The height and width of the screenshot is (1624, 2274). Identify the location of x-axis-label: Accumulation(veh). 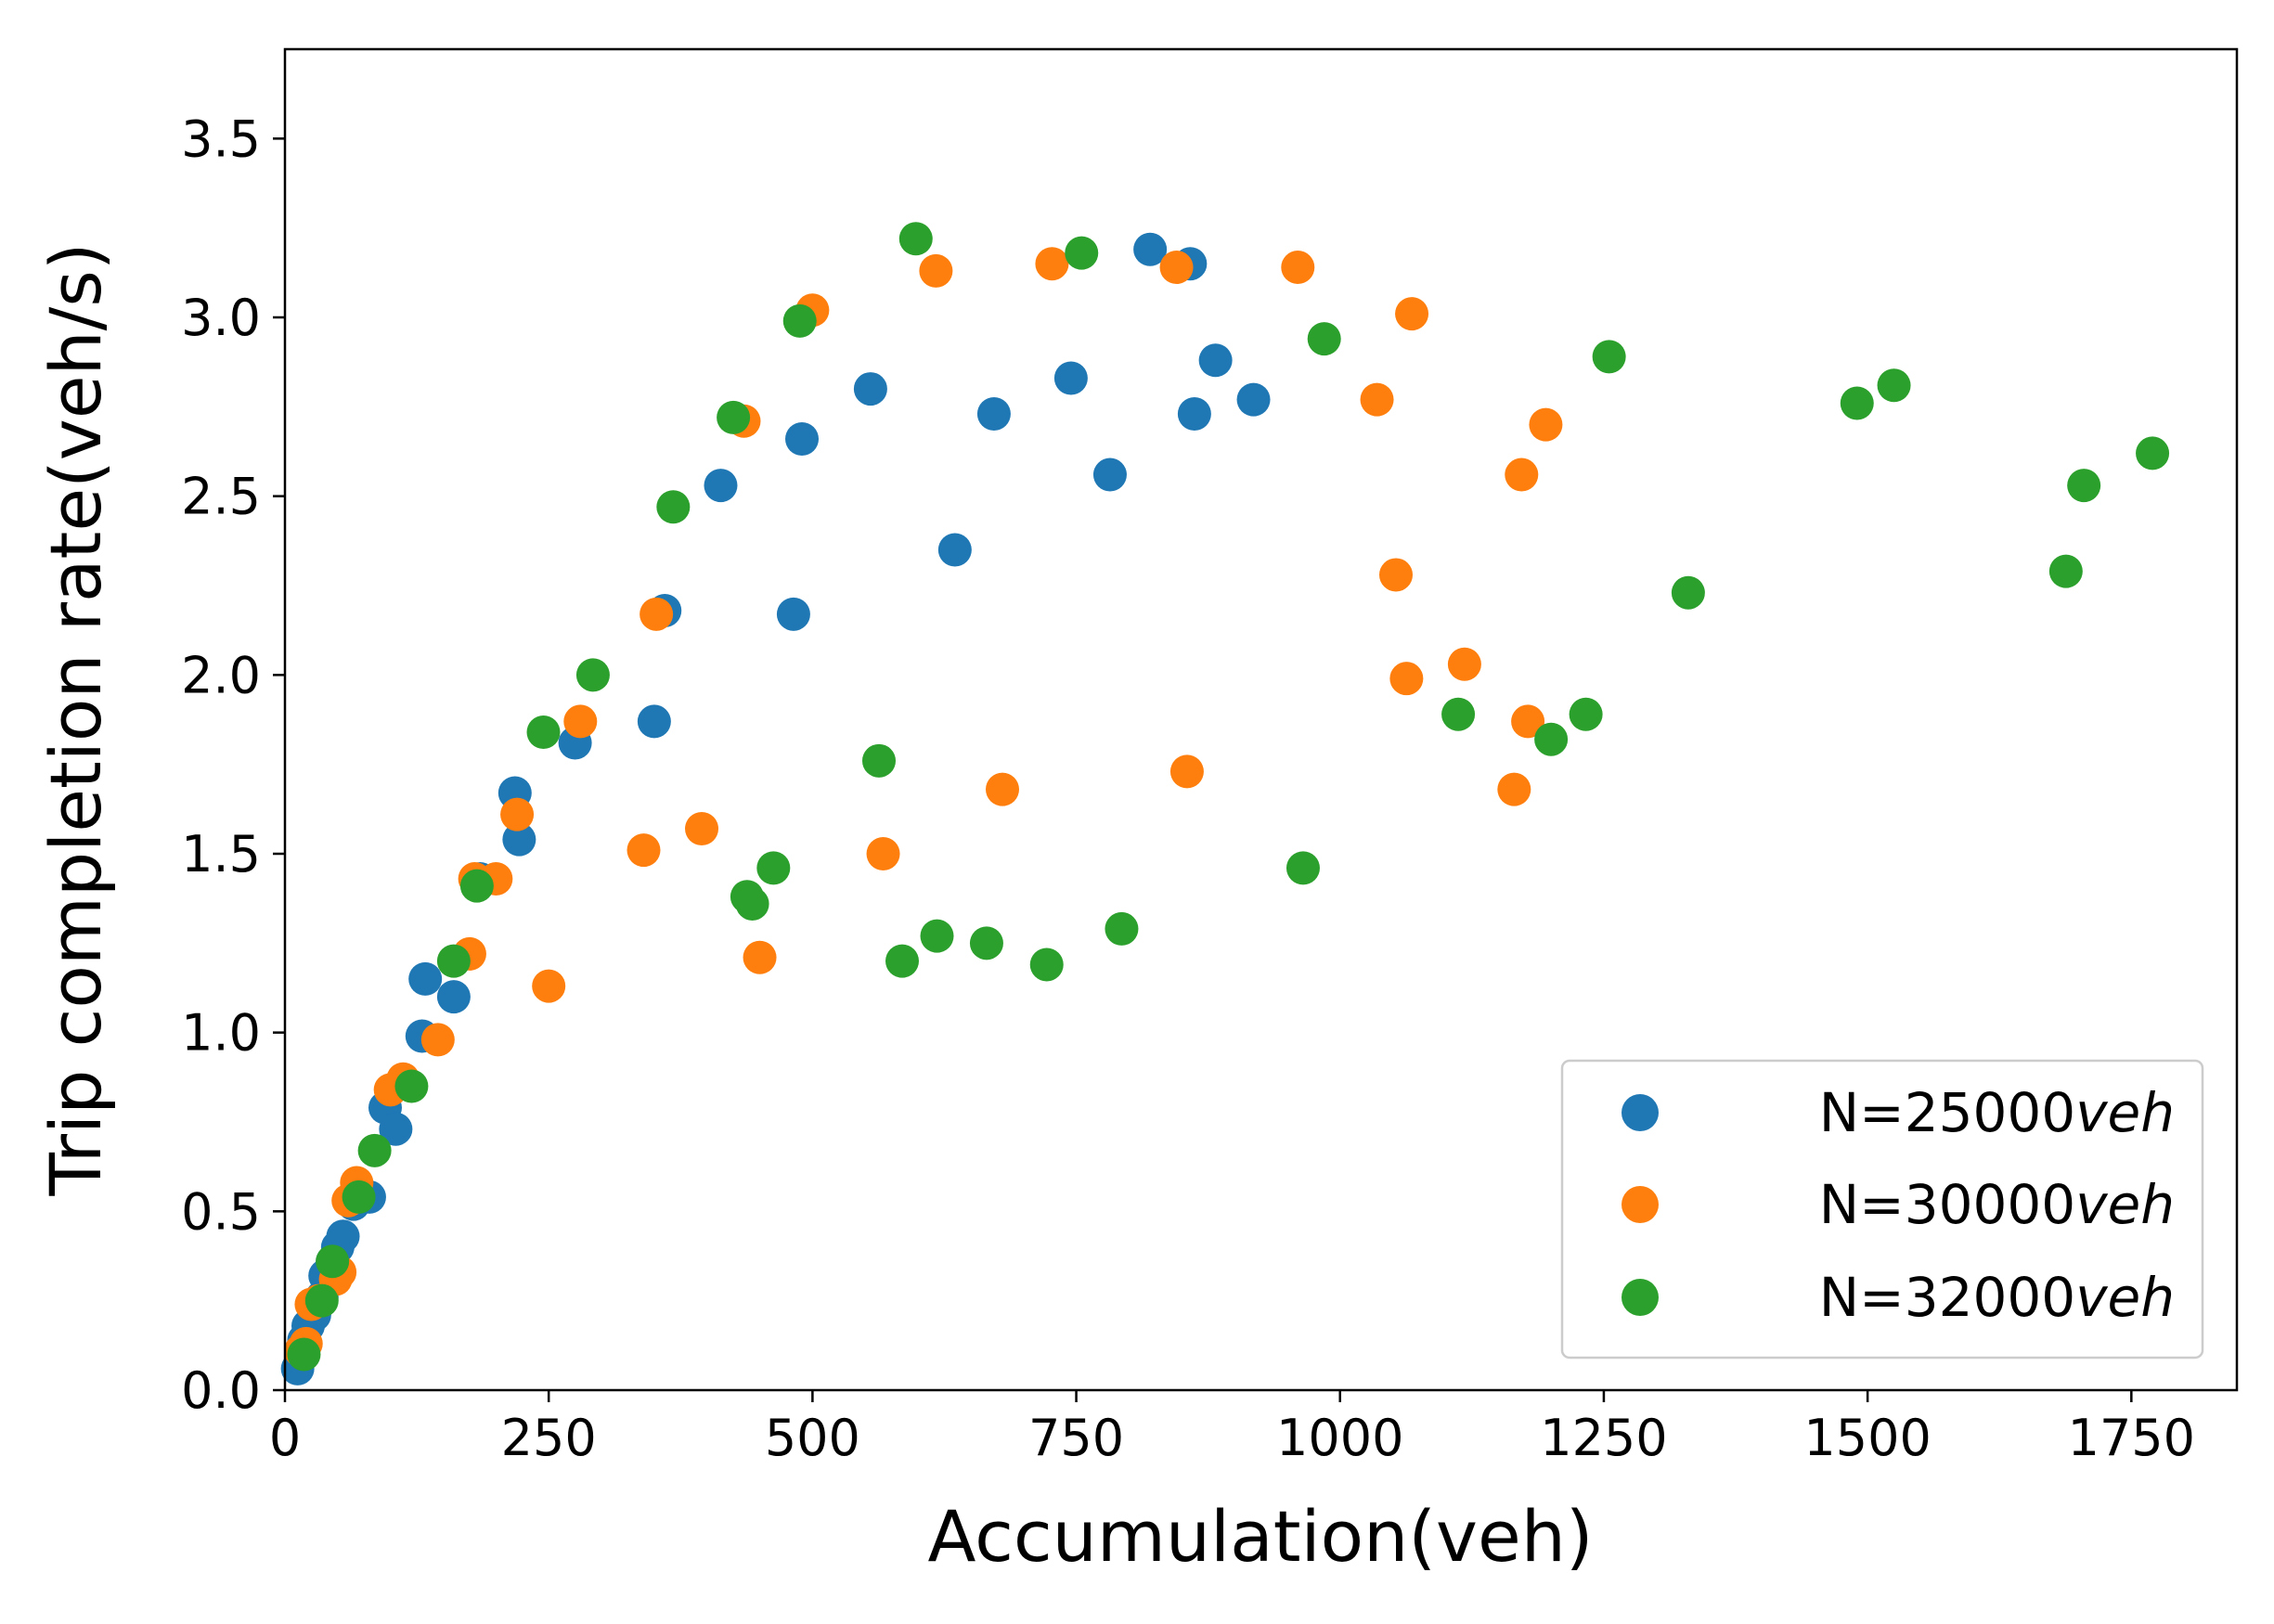
(1260, 1537).